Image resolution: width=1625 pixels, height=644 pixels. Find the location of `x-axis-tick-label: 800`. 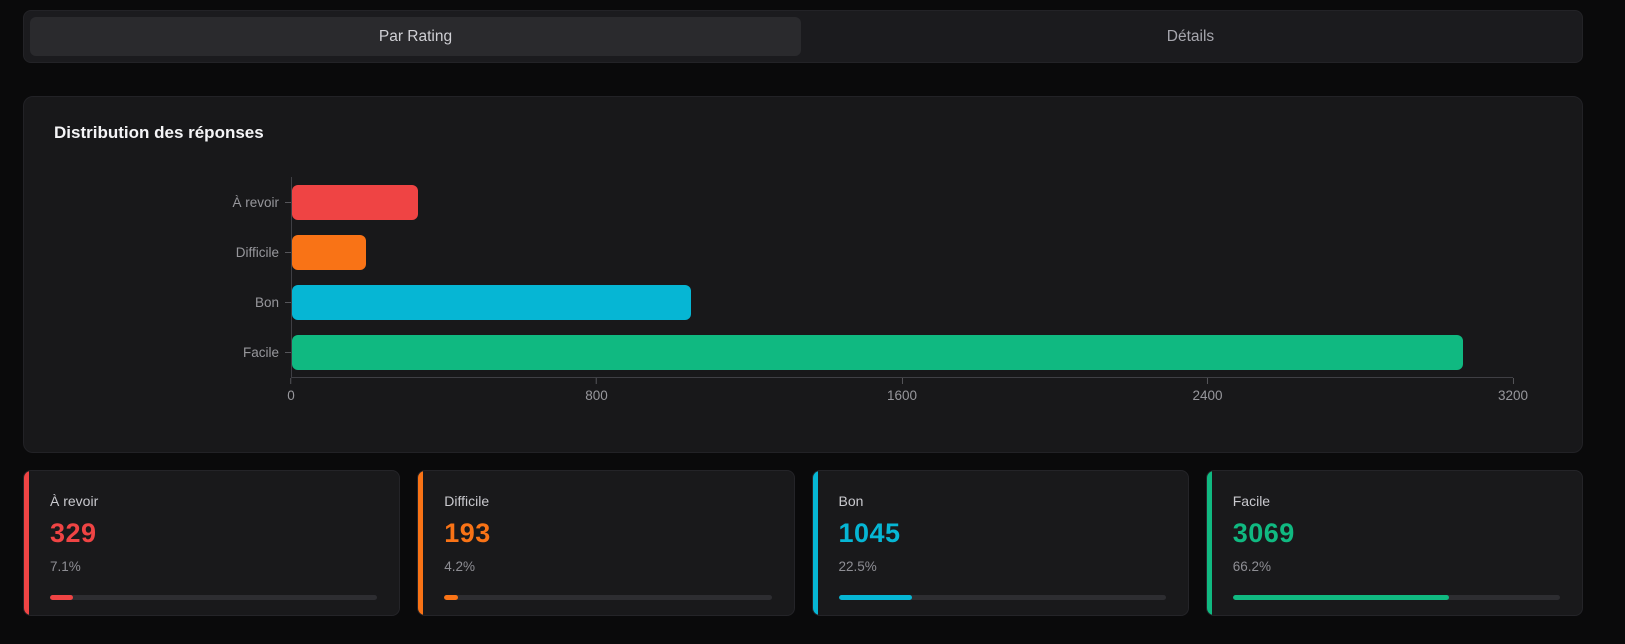

x-axis-tick-label: 800 is located at coordinates (596, 395).